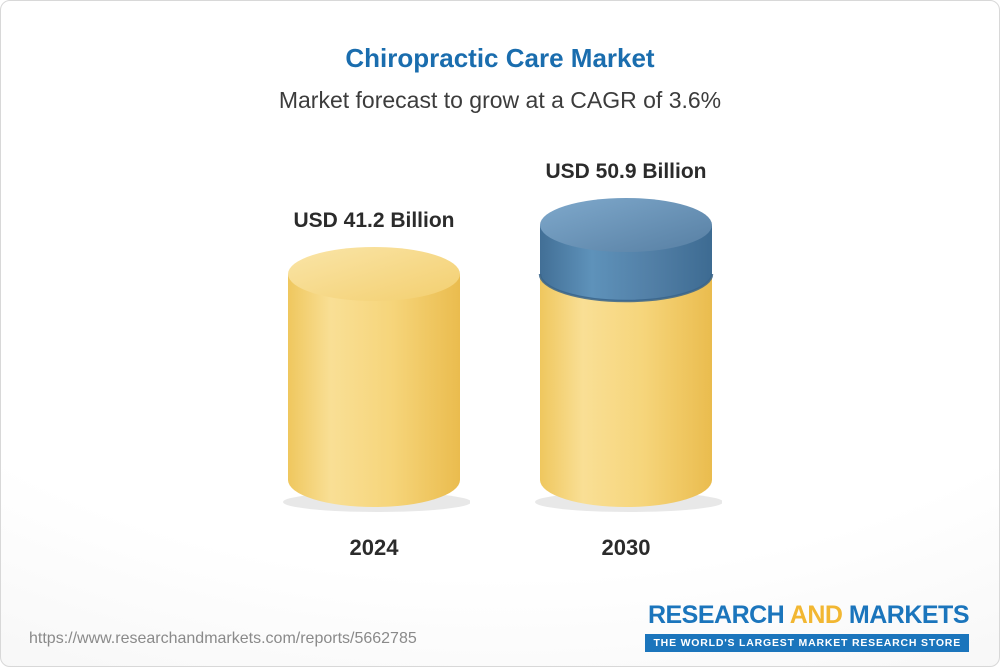 This screenshot has height=667, width=1000. I want to click on year-label-2030: 2030, so click(626, 547).